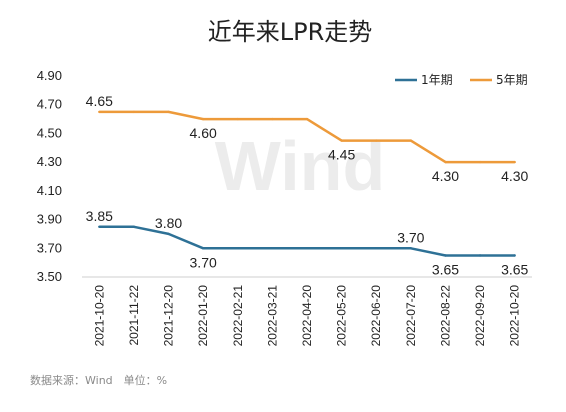 This screenshot has height=412, width=566. I want to click on x-tick-label: 2022-04-20, so click(307, 316).